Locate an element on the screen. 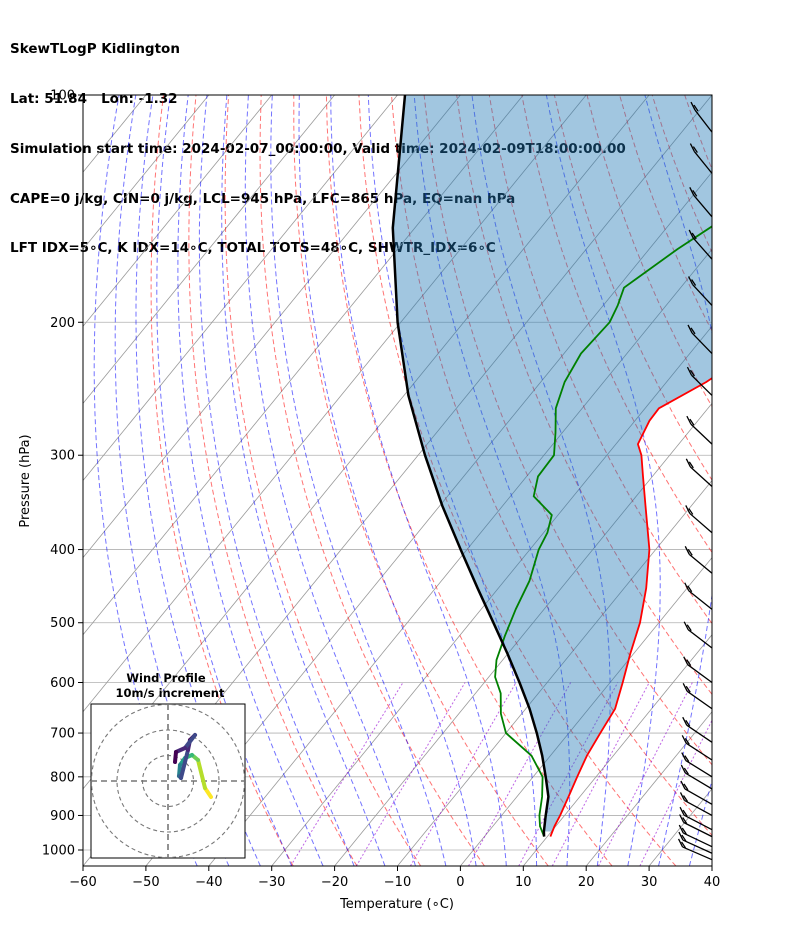 The width and height of the screenshot is (794, 937). y-tick-label: 600 is located at coordinates (62, 683).